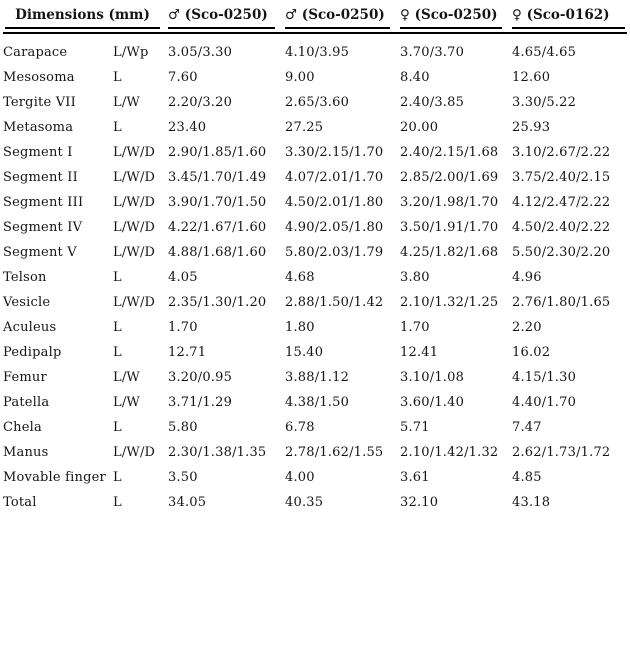  What do you see at coordinates (183, 427) in the screenshot?
I see `value-male-1: 5.80` at bounding box center [183, 427].